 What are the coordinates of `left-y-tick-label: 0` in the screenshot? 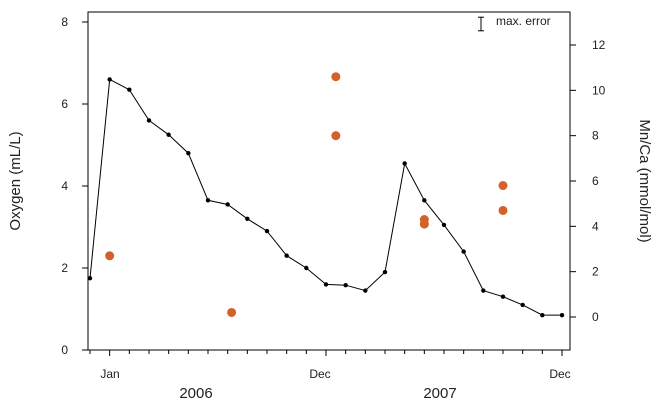 It's located at (64, 350).